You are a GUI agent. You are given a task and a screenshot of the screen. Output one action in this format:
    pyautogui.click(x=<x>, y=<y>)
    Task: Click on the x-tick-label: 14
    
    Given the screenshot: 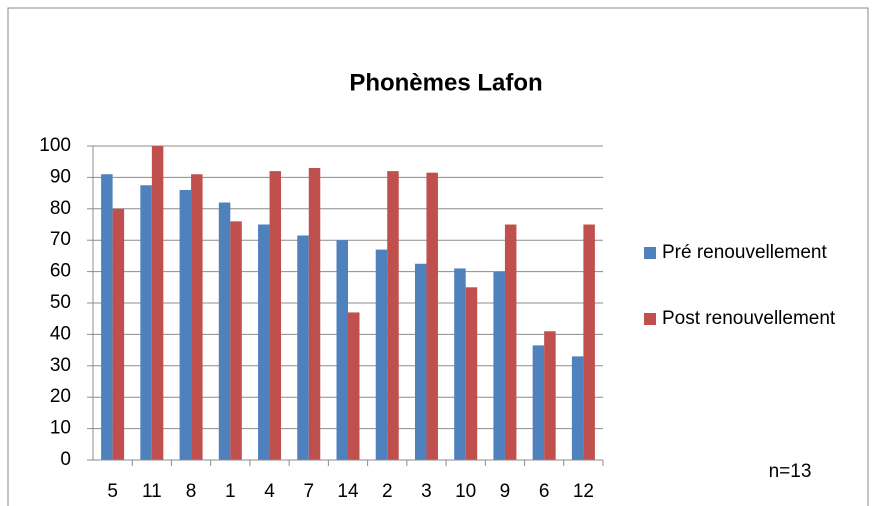 What is the action you would take?
    pyautogui.click(x=348, y=491)
    